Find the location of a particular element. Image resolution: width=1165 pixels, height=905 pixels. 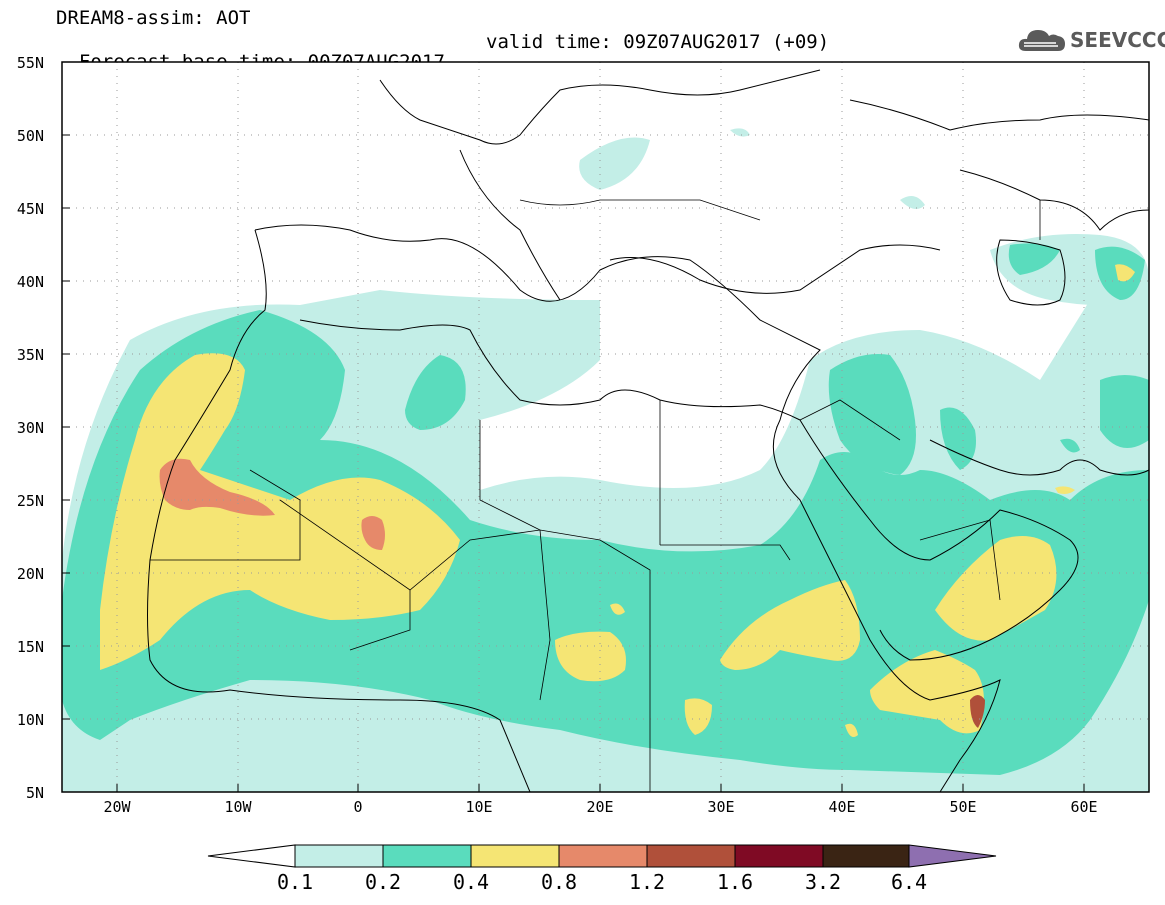

colorbar-label: 0.8 is located at coordinates (559, 882).